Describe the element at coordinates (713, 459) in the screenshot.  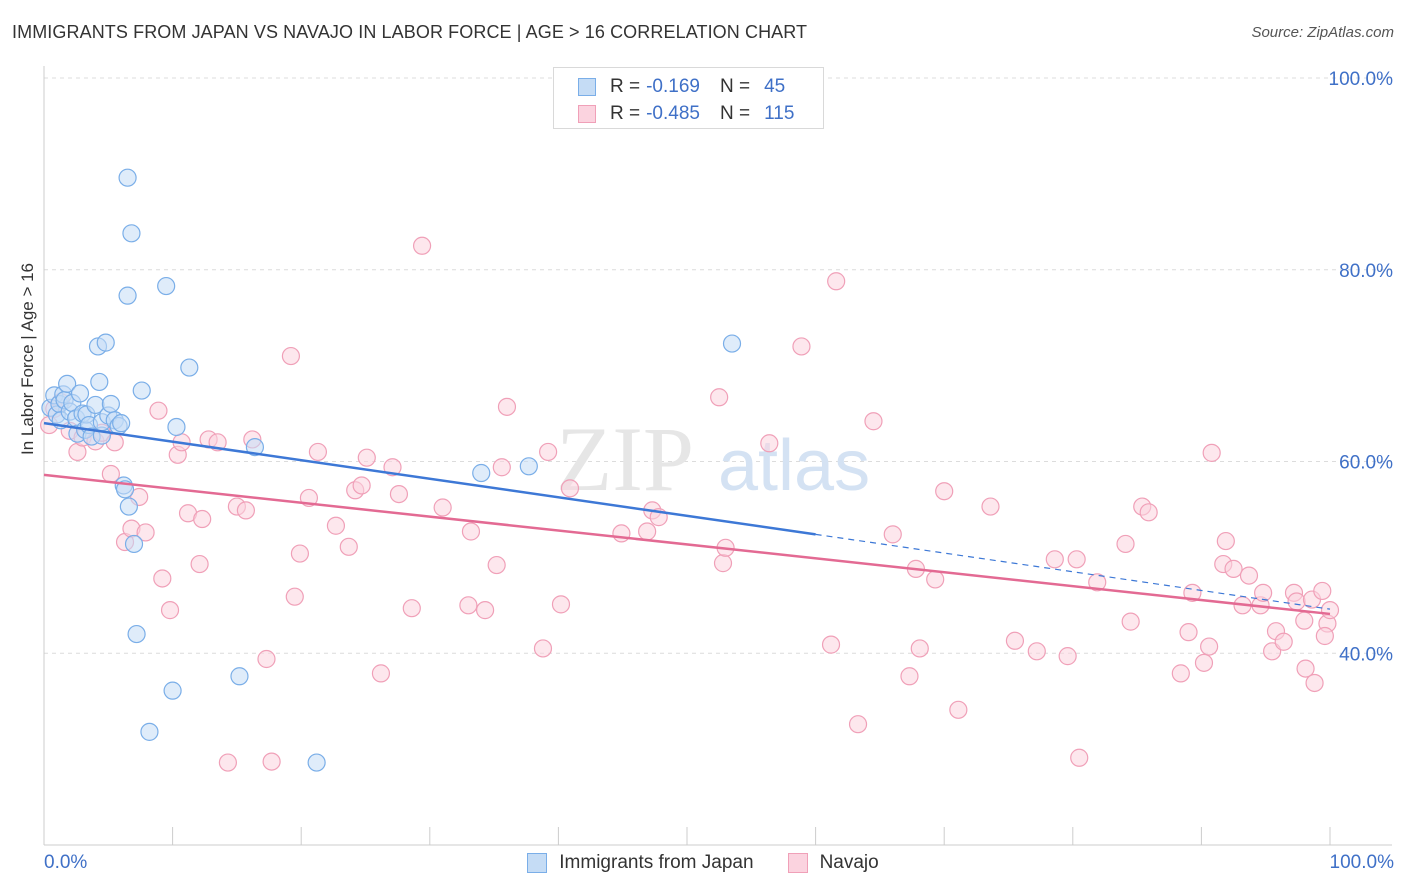
I see `watermark: ZIP atlas` at that location.